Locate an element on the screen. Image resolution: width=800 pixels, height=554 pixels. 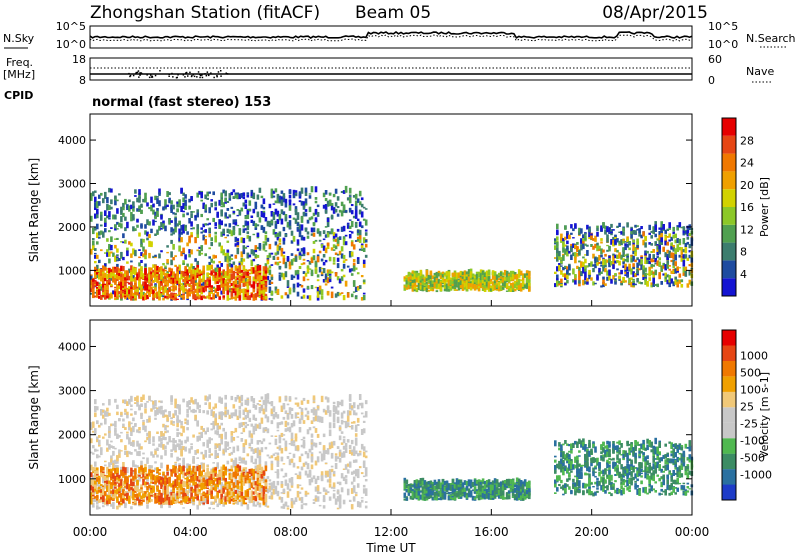
freq-scatter-dot is located at coordinates (218, 72).